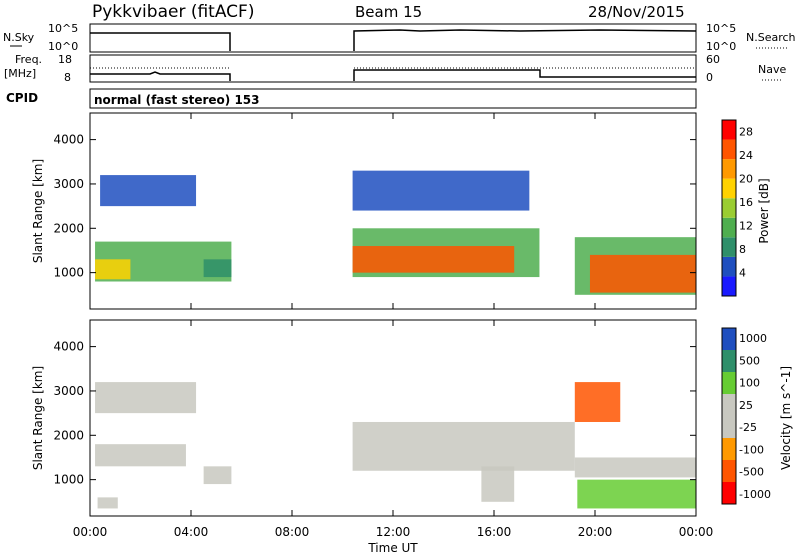 The width and height of the screenshot is (800, 554). What do you see at coordinates (753, 338) in the screenshot?
I see `velocity-colorbar-tick-0: 1000` at bounding box center [753, 338].